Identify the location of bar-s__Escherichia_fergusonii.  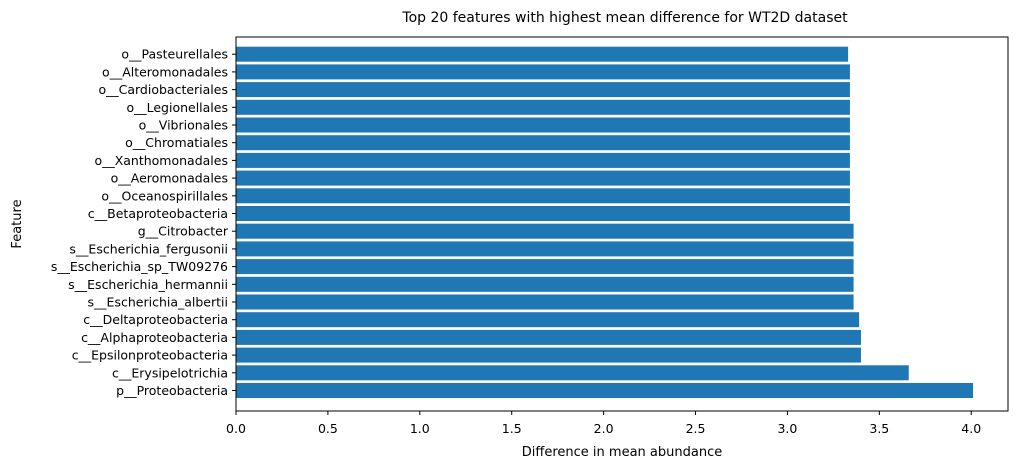
(545, 249).